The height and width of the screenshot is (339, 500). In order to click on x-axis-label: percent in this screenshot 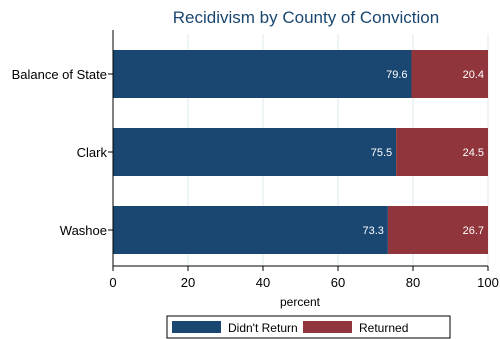, I will do `click(300, 302)`.